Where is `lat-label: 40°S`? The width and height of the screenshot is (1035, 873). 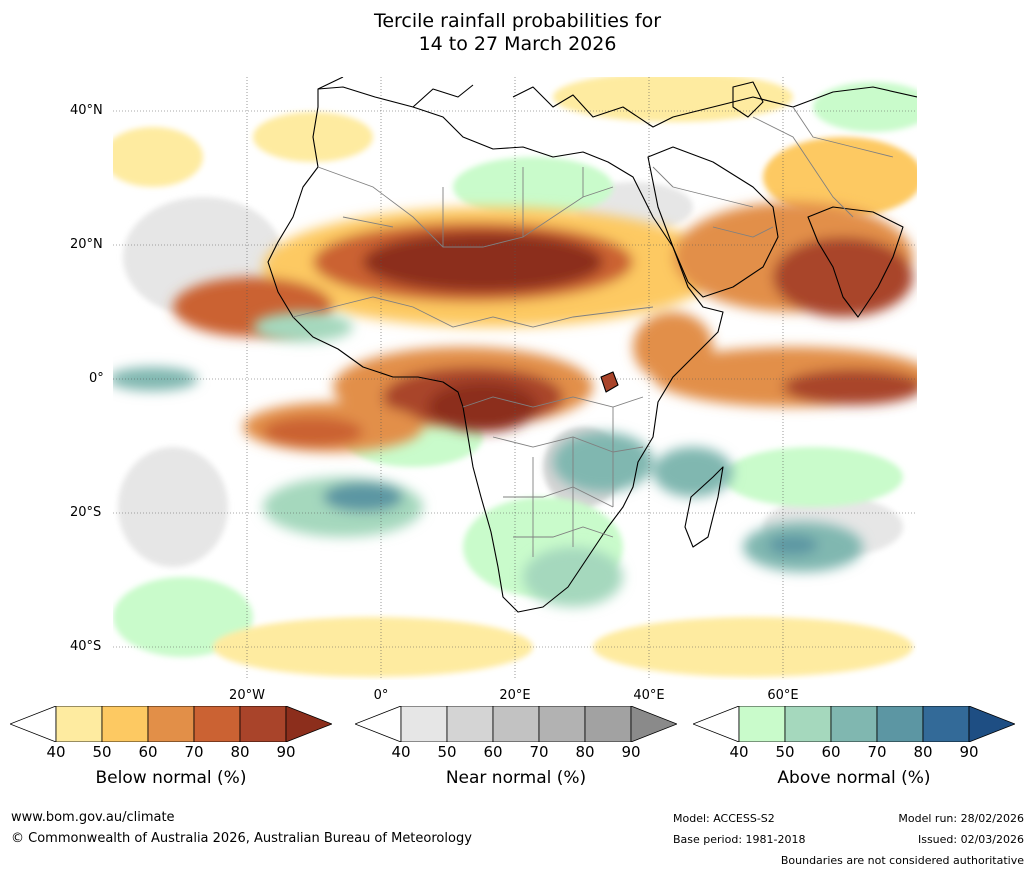
lat-label: 40°S is located at coordinates (86, 646).